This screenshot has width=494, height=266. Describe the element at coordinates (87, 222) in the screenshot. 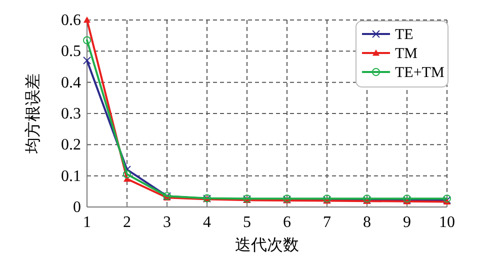

I see `x-tick-label: 1` at that location.